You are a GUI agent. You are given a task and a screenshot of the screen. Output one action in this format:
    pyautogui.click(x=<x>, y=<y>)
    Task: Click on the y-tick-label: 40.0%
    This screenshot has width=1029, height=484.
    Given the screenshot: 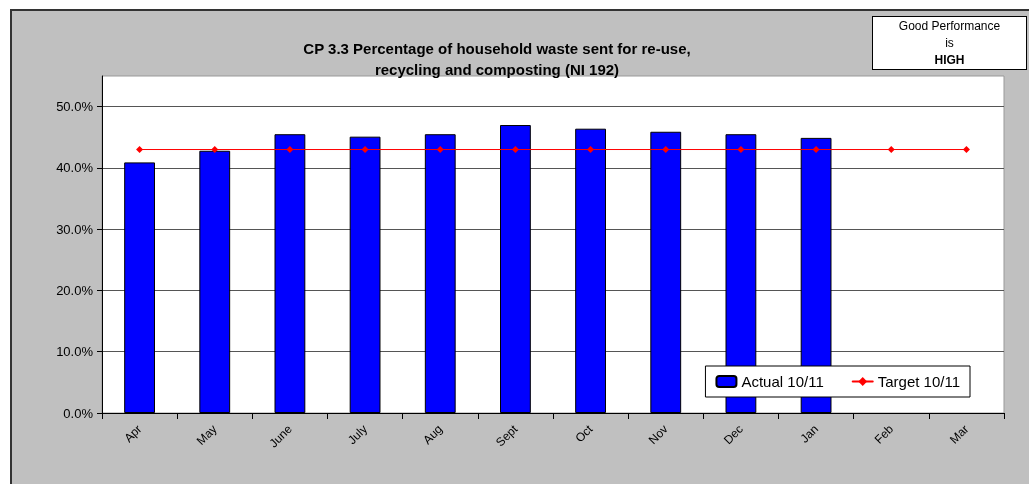 What is the action you would take?
    pyautogui.click(x=75, y=168)
    